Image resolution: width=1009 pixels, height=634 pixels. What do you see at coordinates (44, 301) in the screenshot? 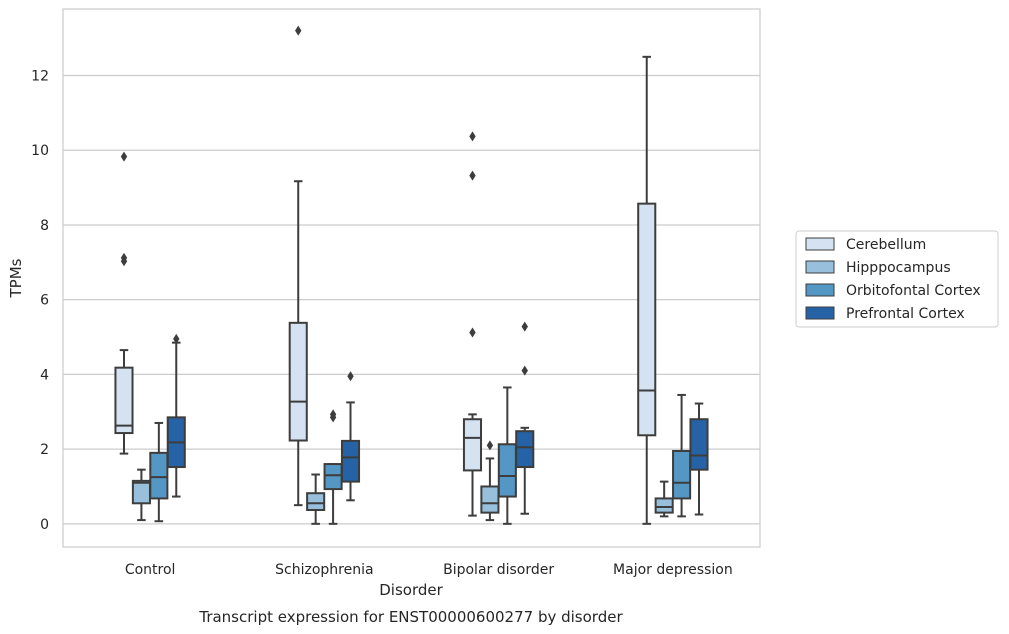
I see `y-tick-label: 6` at bounding box center [44, 301].